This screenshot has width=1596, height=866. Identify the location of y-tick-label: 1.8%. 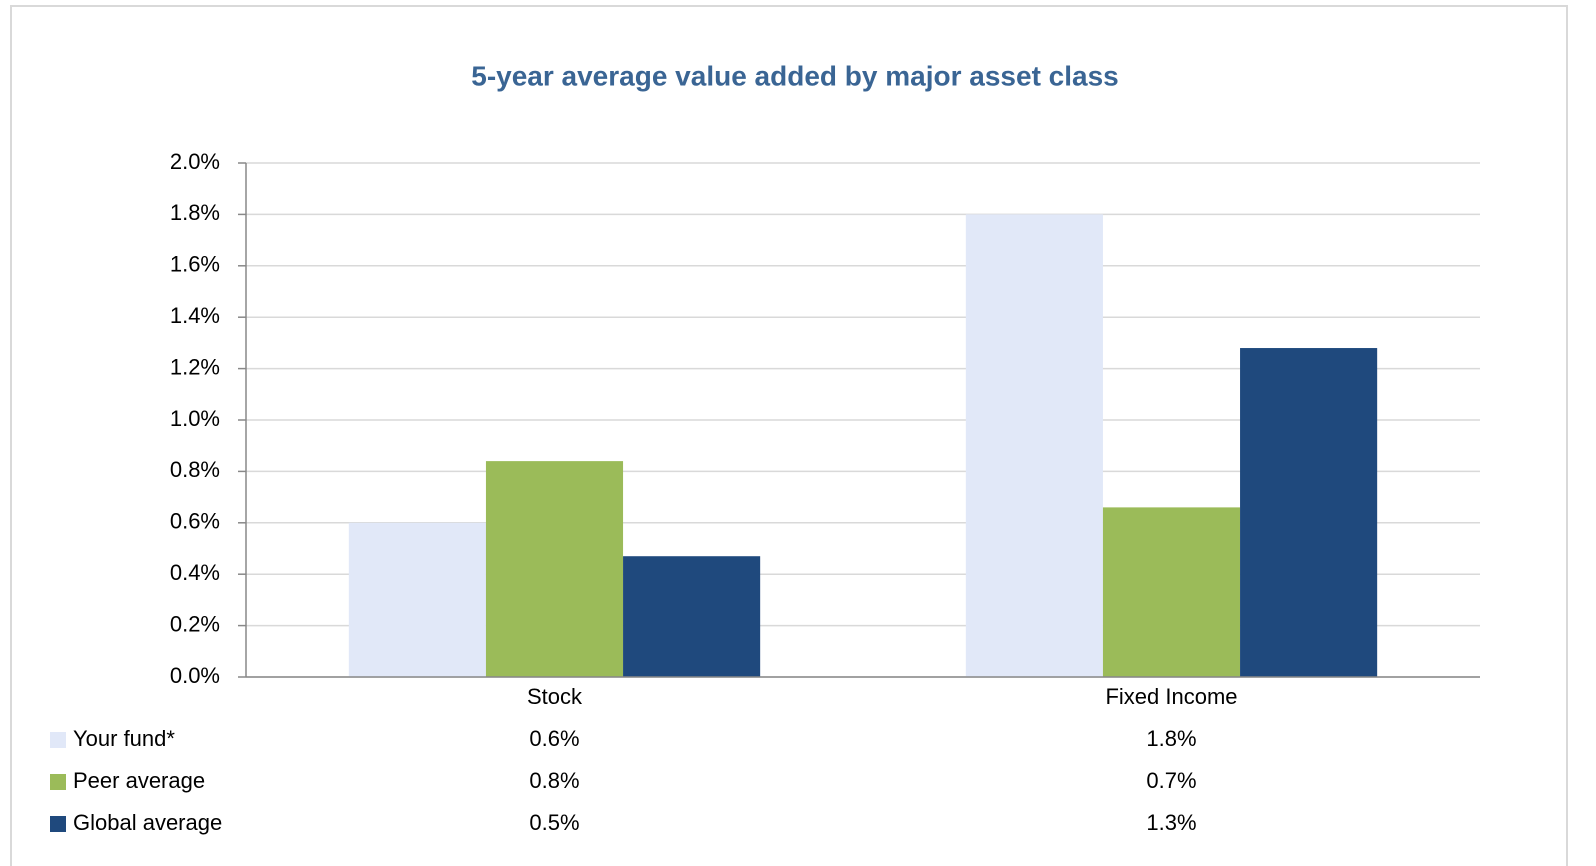
(195, 212).